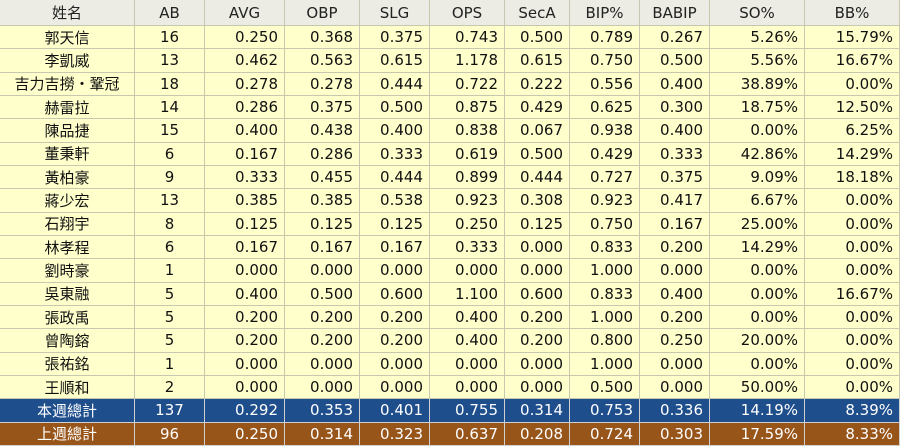 Image resolution: width=900 pixels, height=446 pixels. Describe the element at coordinates (67, 434) in the screenshot. I see `total-label: 上週總計` at that location.